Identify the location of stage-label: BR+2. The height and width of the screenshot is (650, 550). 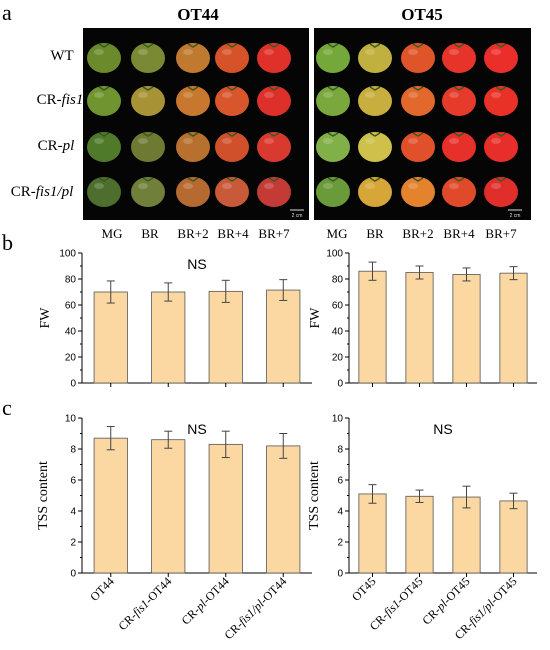
(417, 233).